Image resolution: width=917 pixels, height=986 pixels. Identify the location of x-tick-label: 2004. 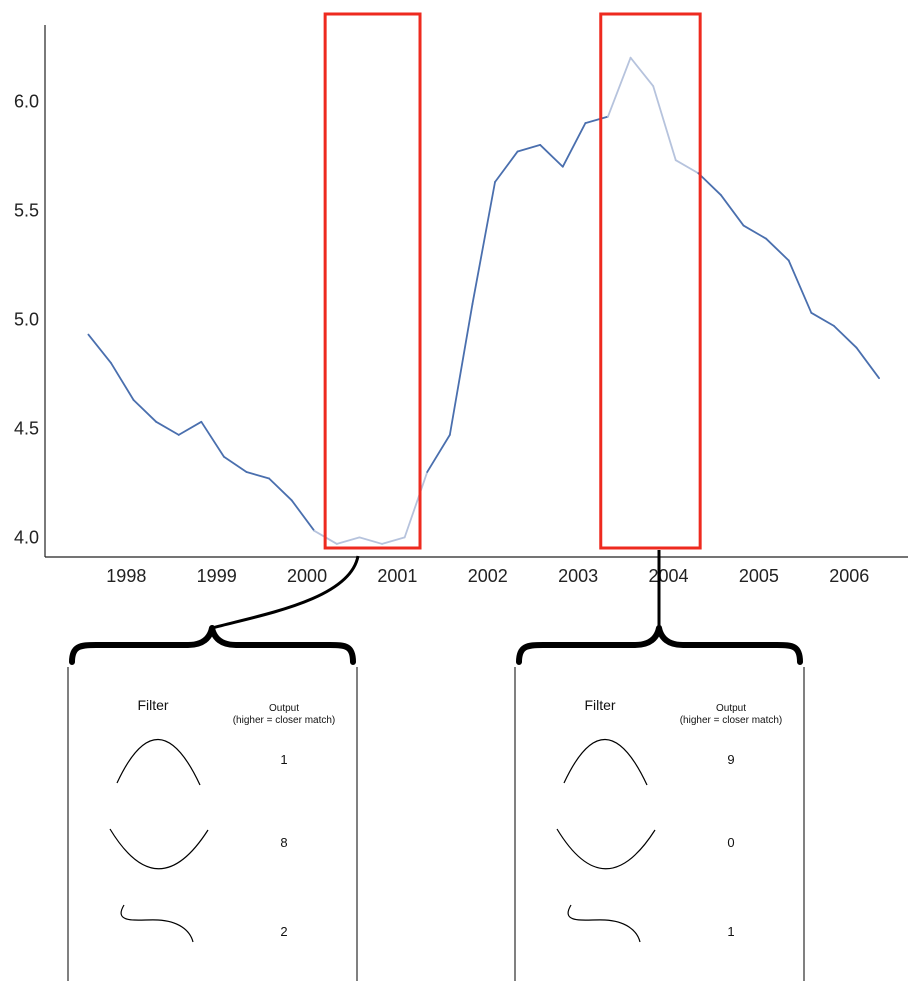
(669, 576).